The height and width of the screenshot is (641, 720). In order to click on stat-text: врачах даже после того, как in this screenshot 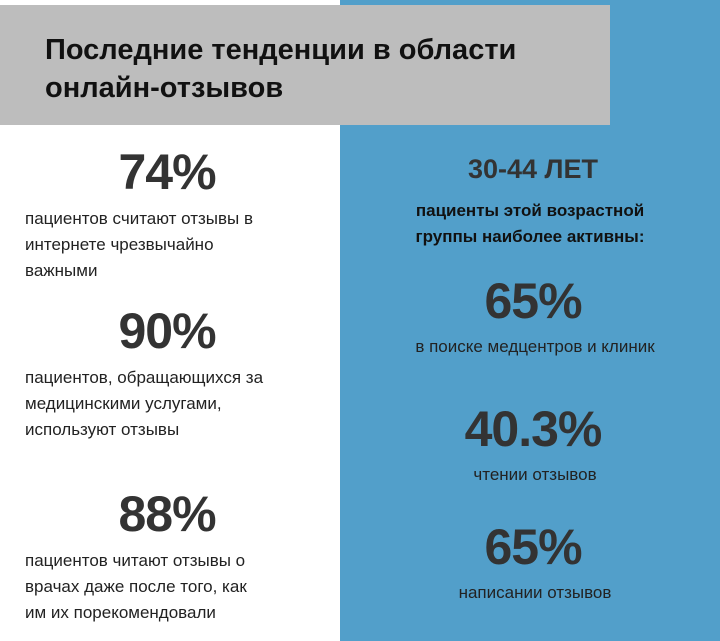, I will do `click(136, 586)`.